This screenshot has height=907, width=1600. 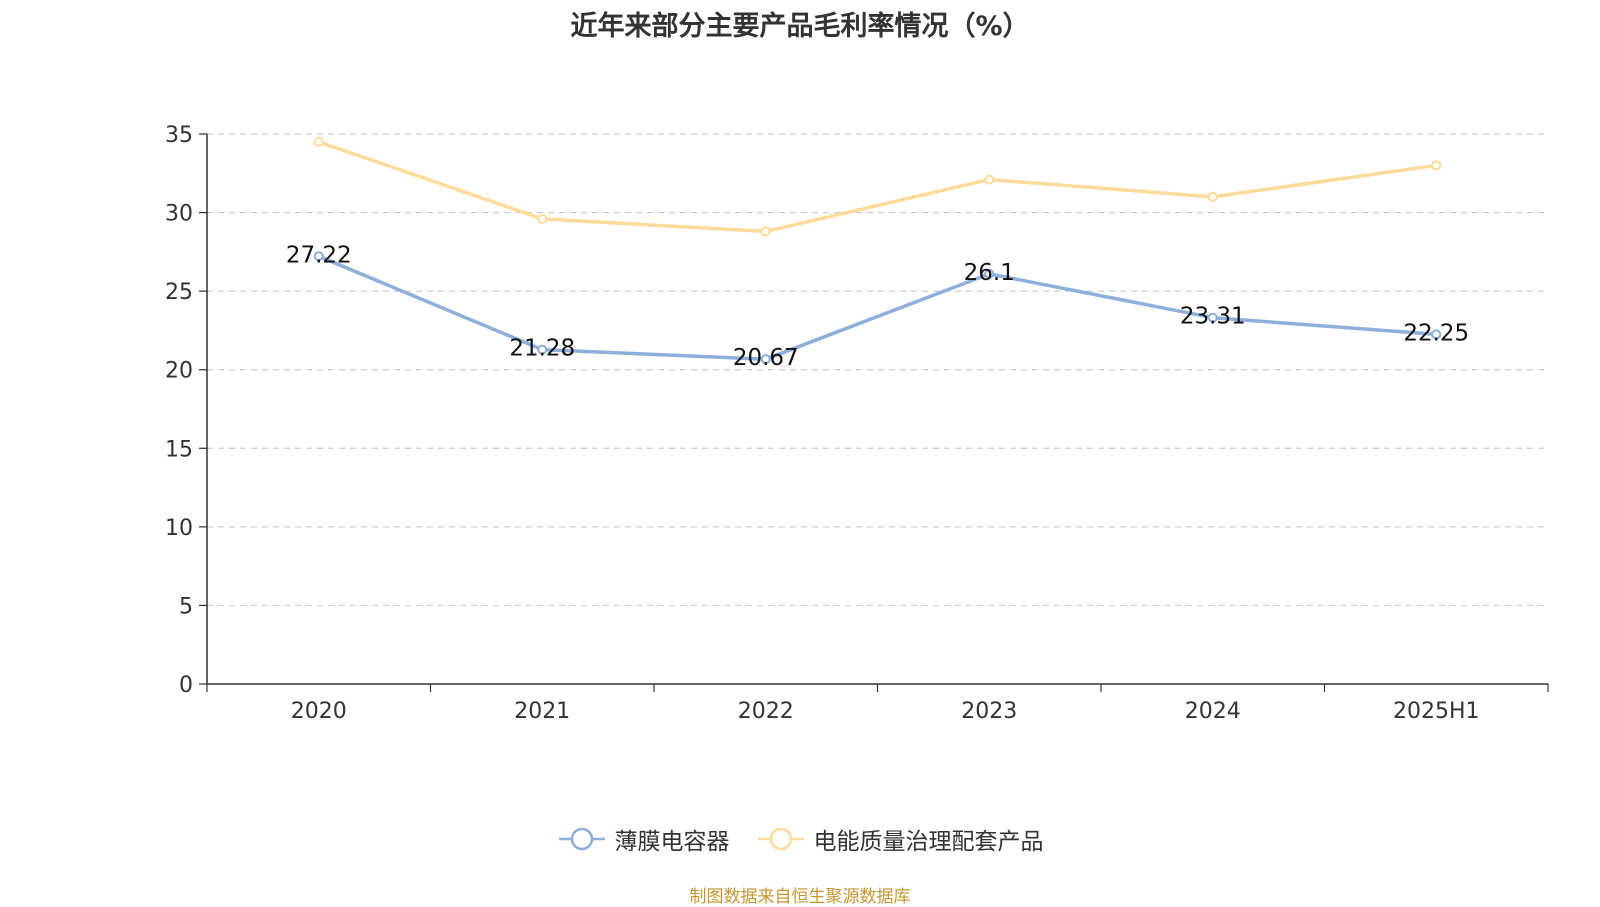 I want to click on data-label: 20.67, so click(x=766, y=358).